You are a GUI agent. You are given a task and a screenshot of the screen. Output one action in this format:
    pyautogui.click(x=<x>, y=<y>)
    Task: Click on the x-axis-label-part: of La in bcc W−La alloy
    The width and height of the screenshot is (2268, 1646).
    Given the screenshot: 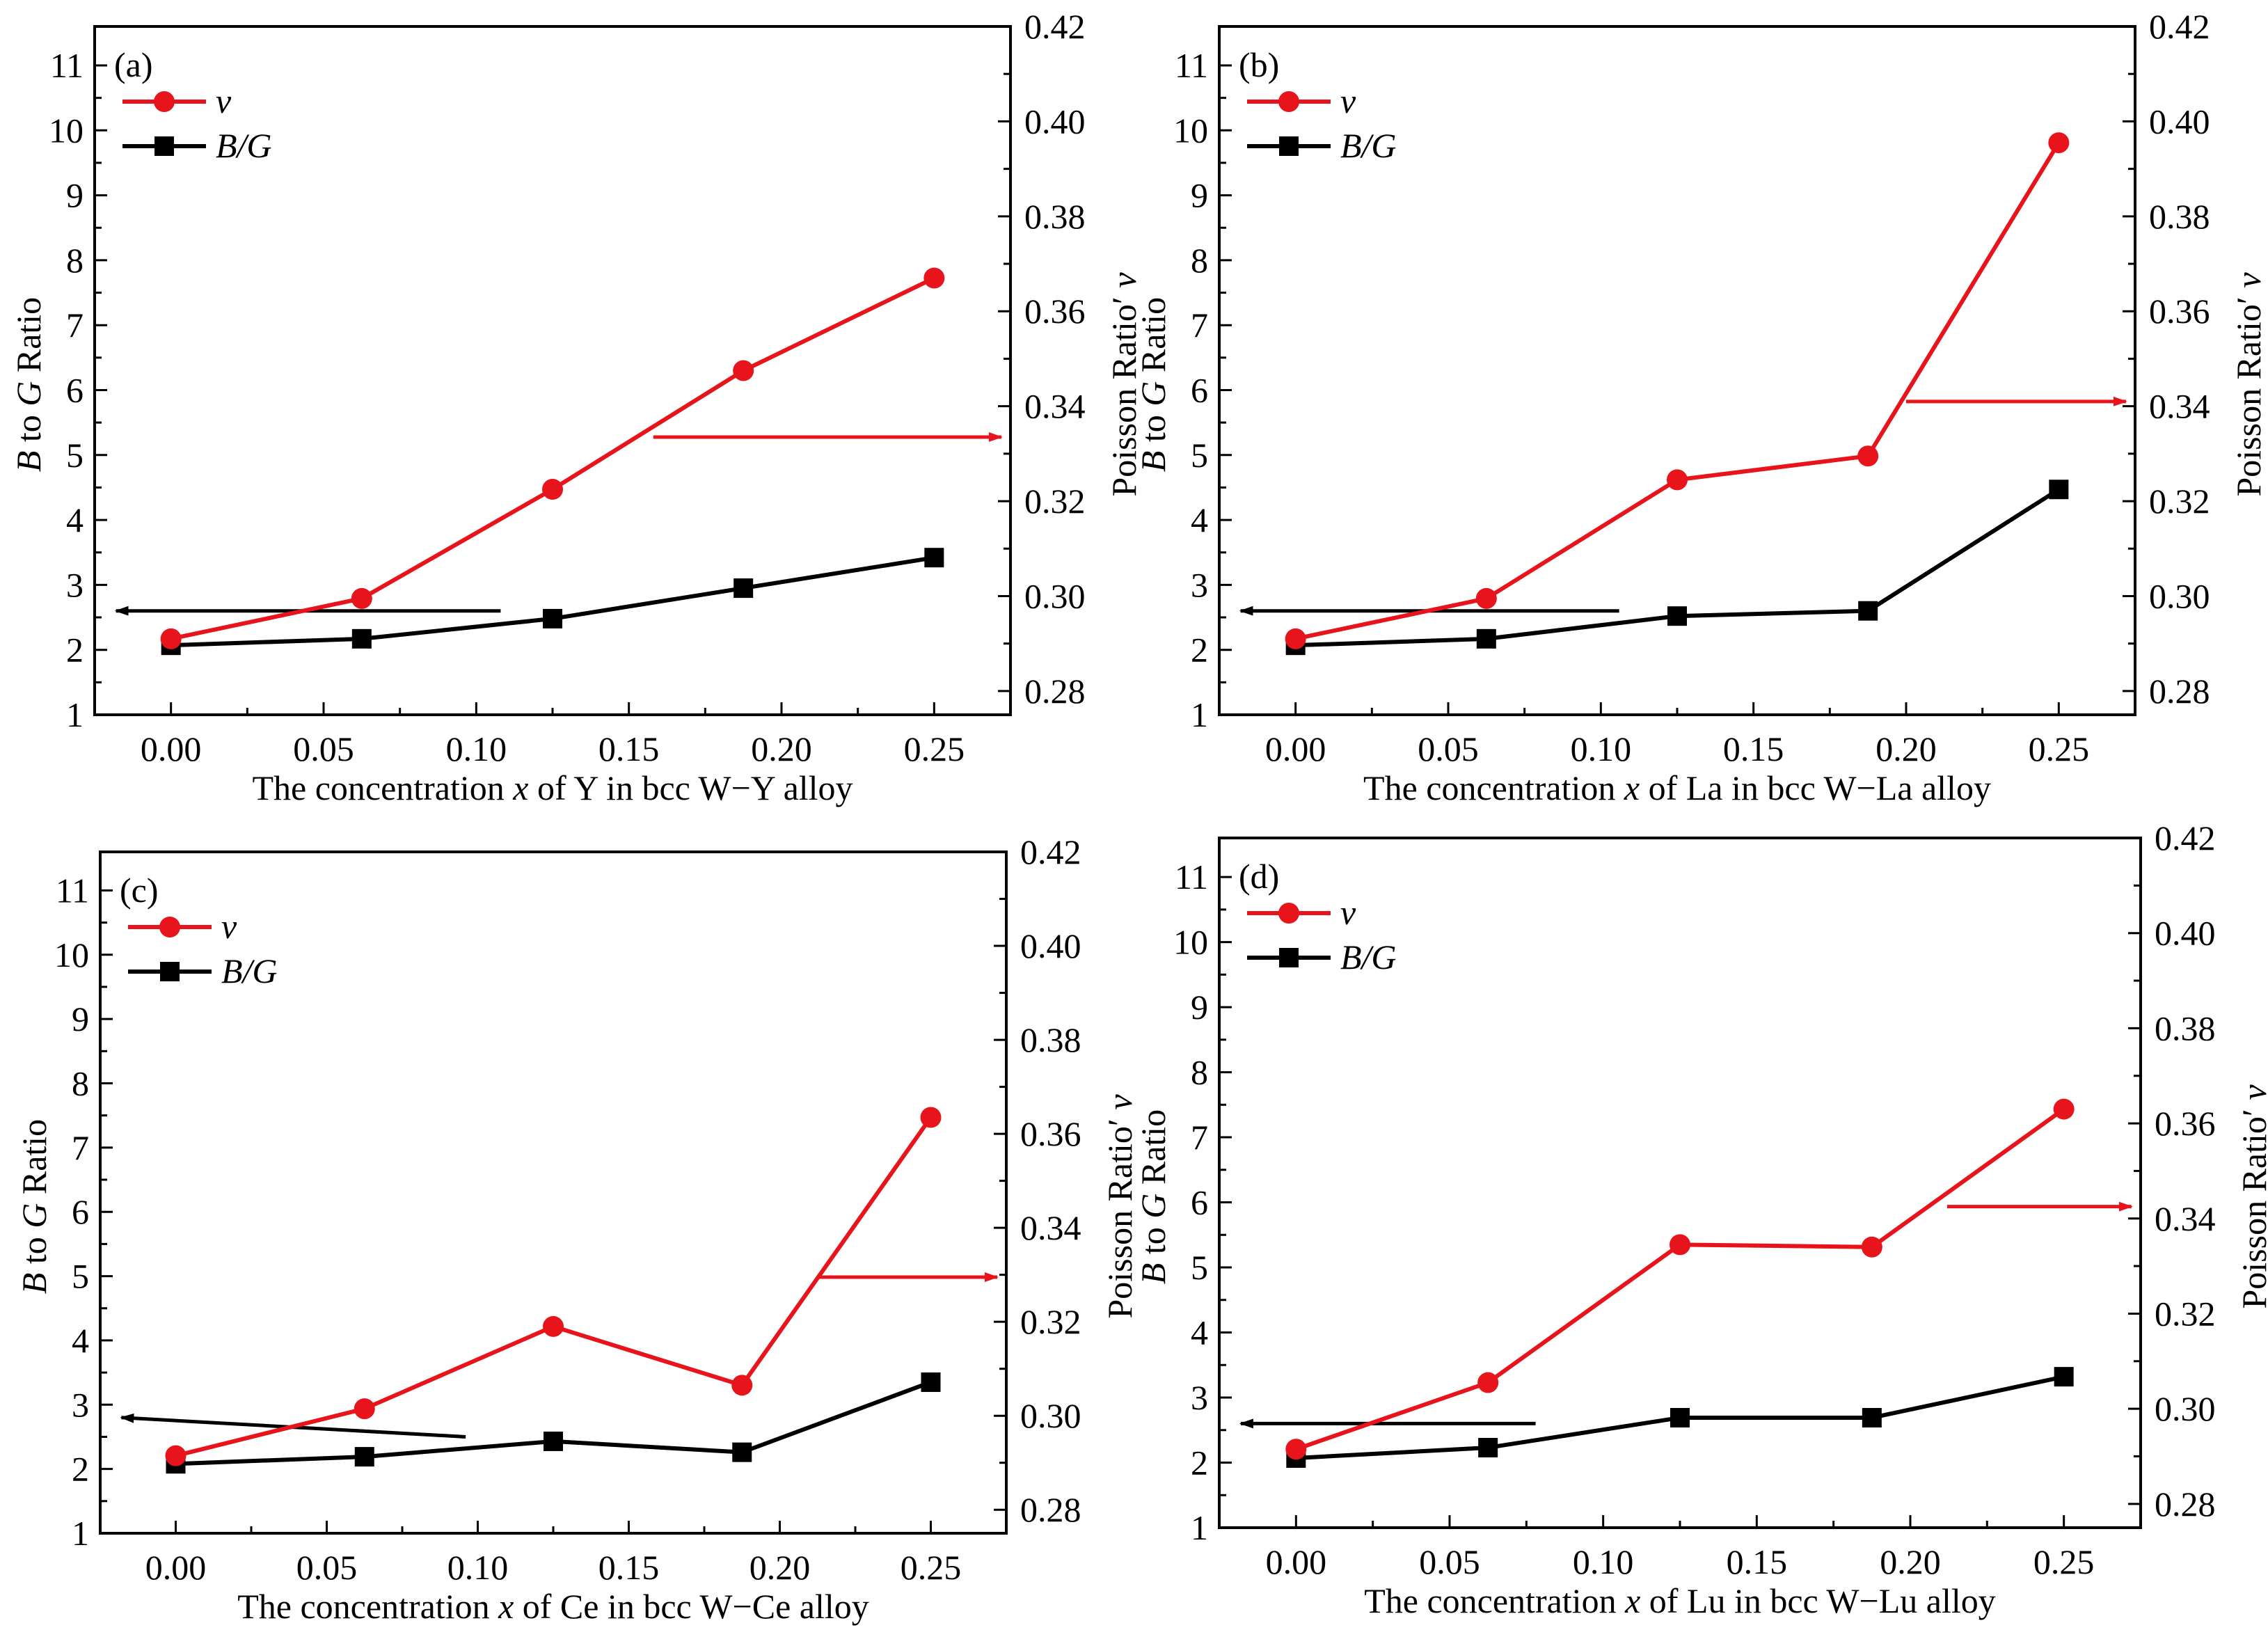 What is the action you would take?
    pyautogui.click(x=1815, y=787)
    